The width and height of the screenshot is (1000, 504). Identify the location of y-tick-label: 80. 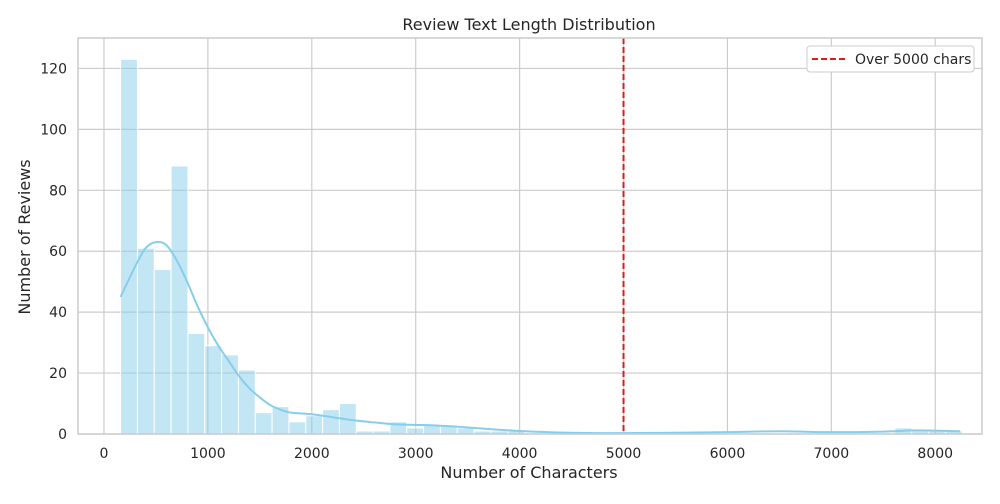
(58, 191).